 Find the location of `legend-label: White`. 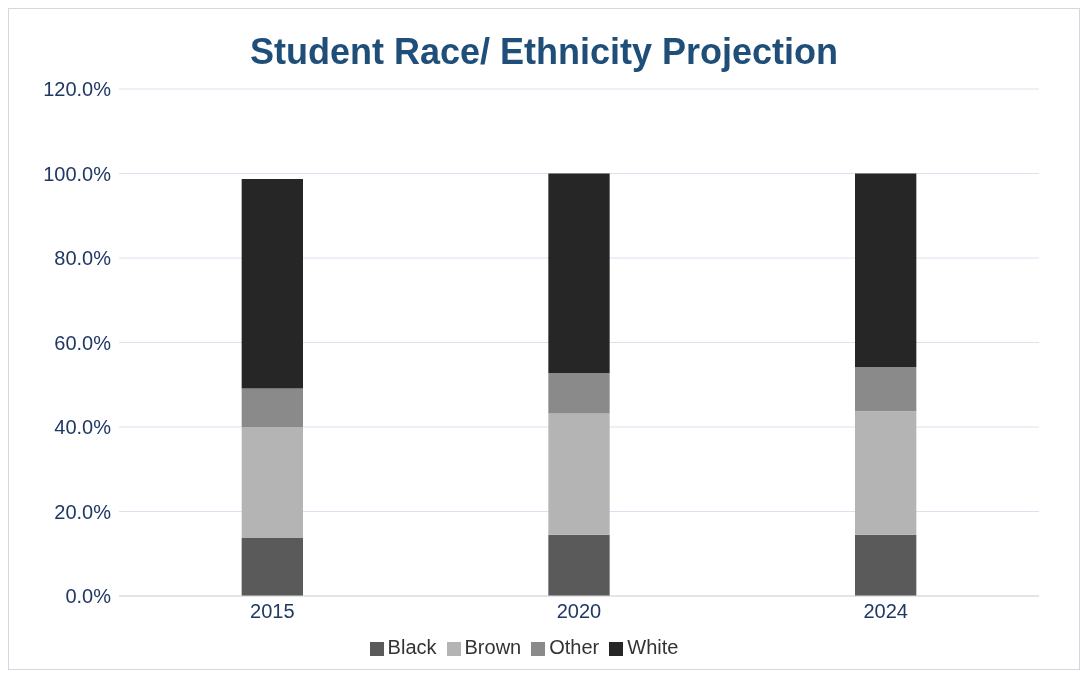

legend-label: White is located at coordinates (653, 647).